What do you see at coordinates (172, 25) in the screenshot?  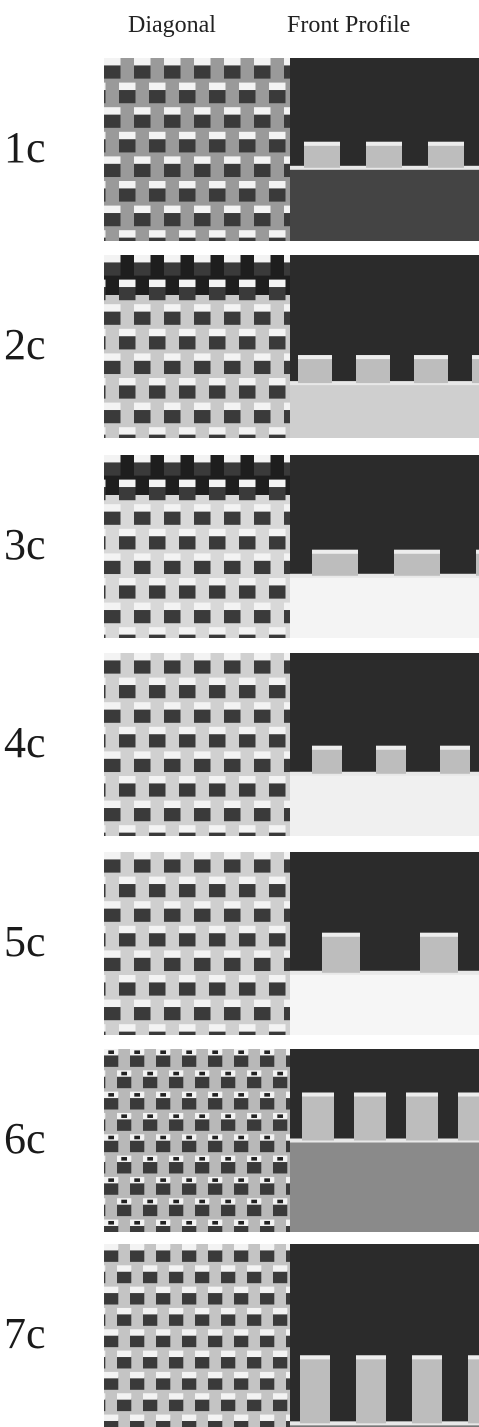 I see `header-diagonal: Diagonal` at bounding box center [172, 25].